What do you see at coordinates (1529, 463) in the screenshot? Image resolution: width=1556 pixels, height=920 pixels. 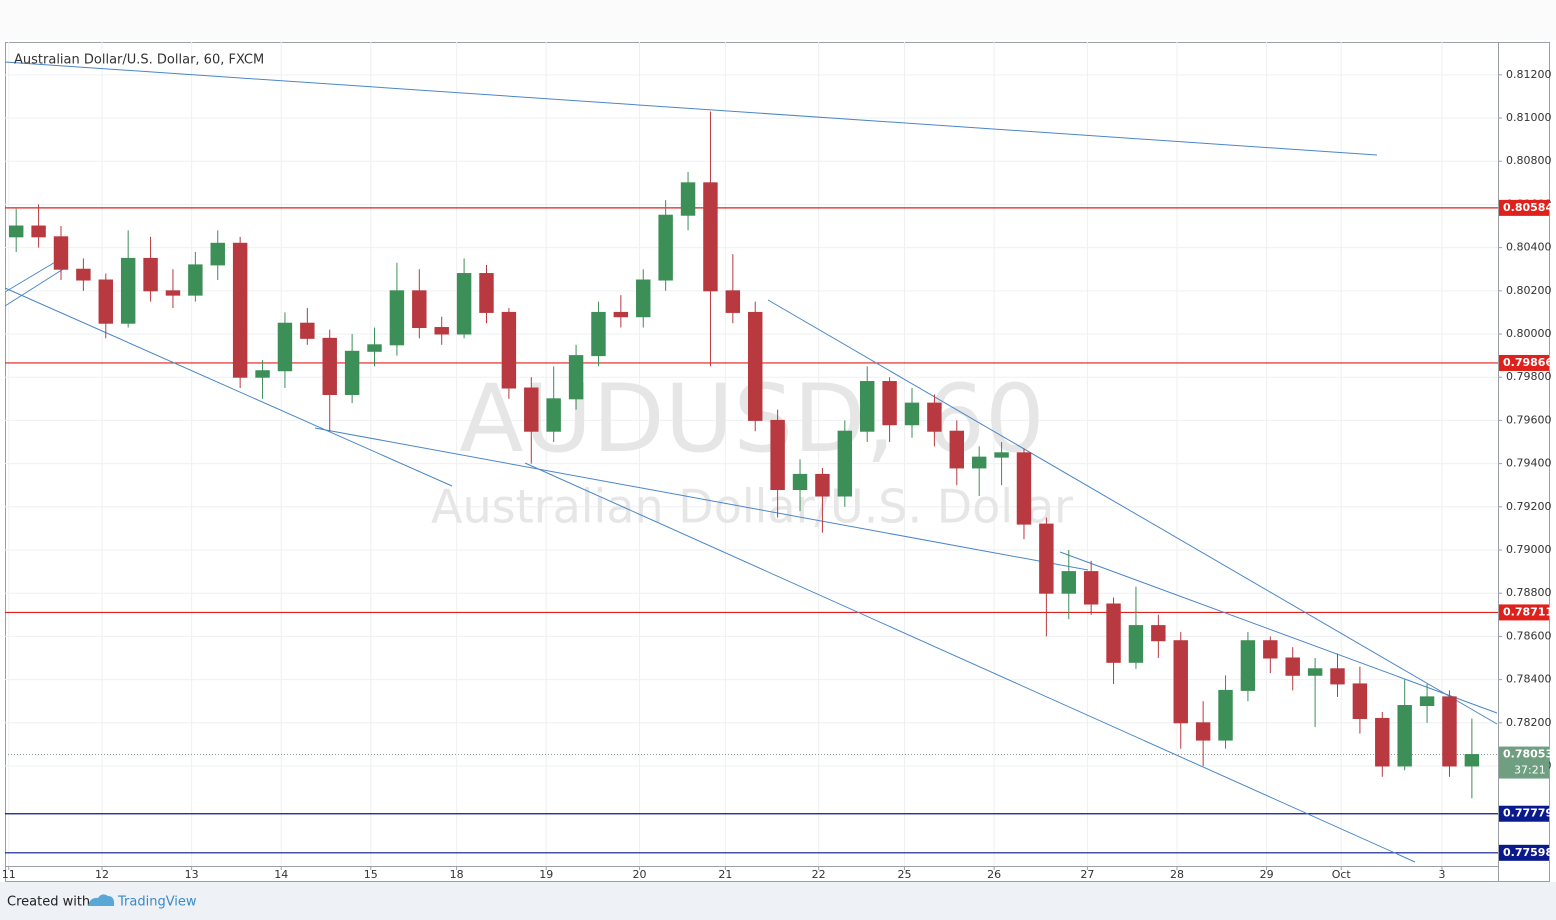 I see `y-tick-label: 0.79400` at bounding box center [1529, 463].